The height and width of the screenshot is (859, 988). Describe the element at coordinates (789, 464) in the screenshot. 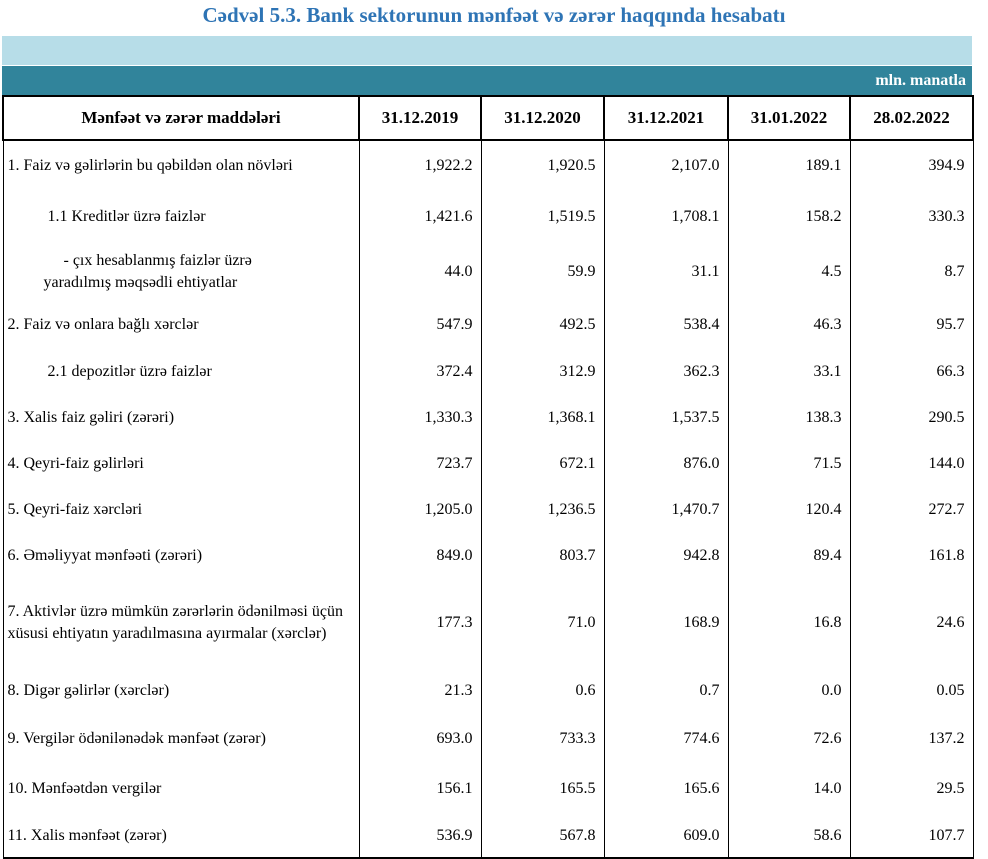

I see `cell: 71.5` at that location.